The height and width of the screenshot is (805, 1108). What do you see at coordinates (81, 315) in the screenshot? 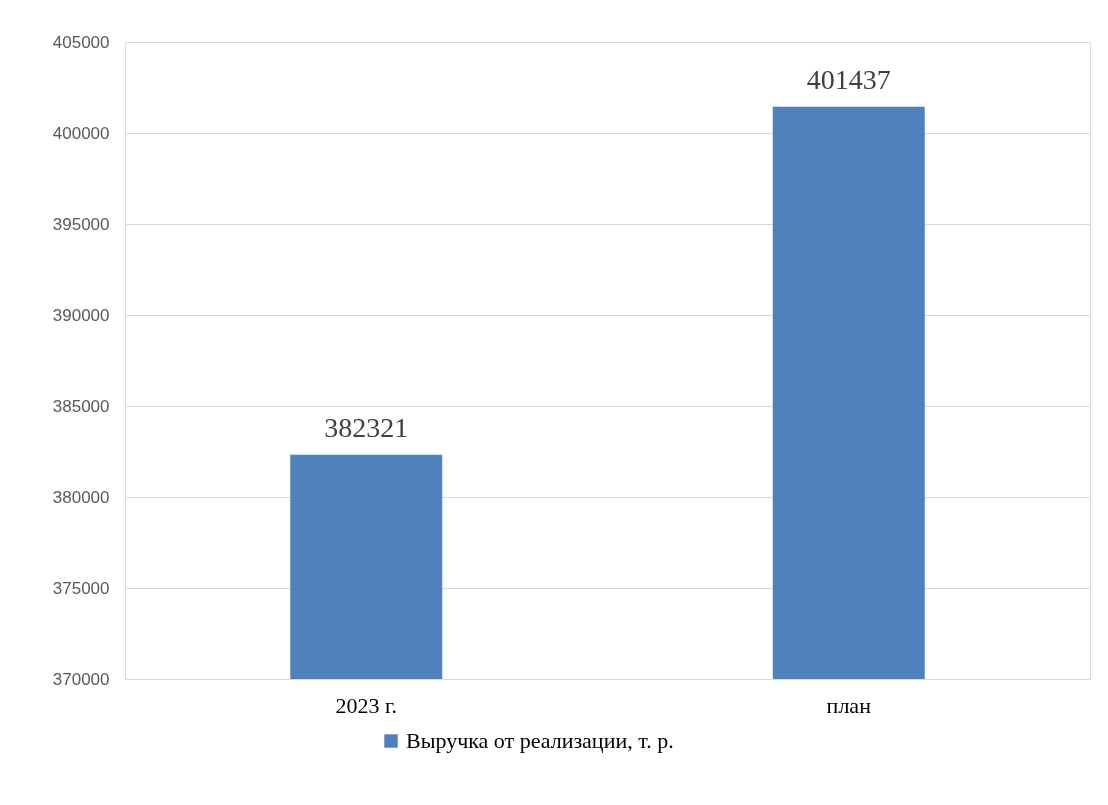
I see `y-tick-label: 390000` at bounding box center [81, 315].